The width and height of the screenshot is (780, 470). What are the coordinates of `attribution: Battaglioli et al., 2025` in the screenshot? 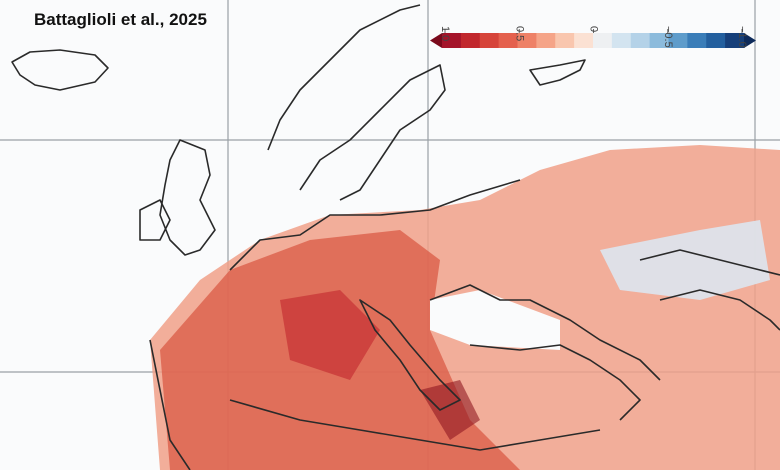 It's located at (120, 19).